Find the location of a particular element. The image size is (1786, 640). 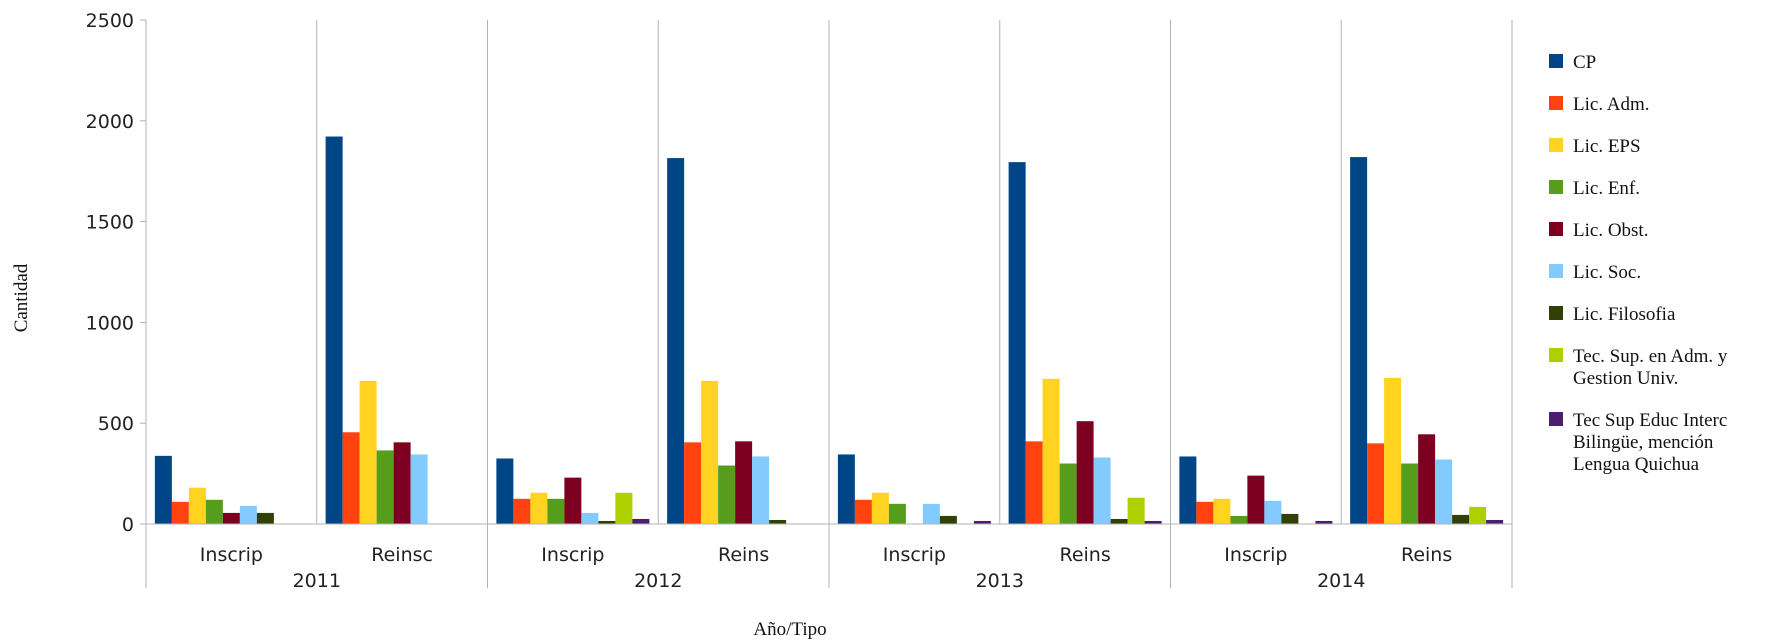

legend-label: Tec Sup Educ Interc is located at coordinates (1650, 420).